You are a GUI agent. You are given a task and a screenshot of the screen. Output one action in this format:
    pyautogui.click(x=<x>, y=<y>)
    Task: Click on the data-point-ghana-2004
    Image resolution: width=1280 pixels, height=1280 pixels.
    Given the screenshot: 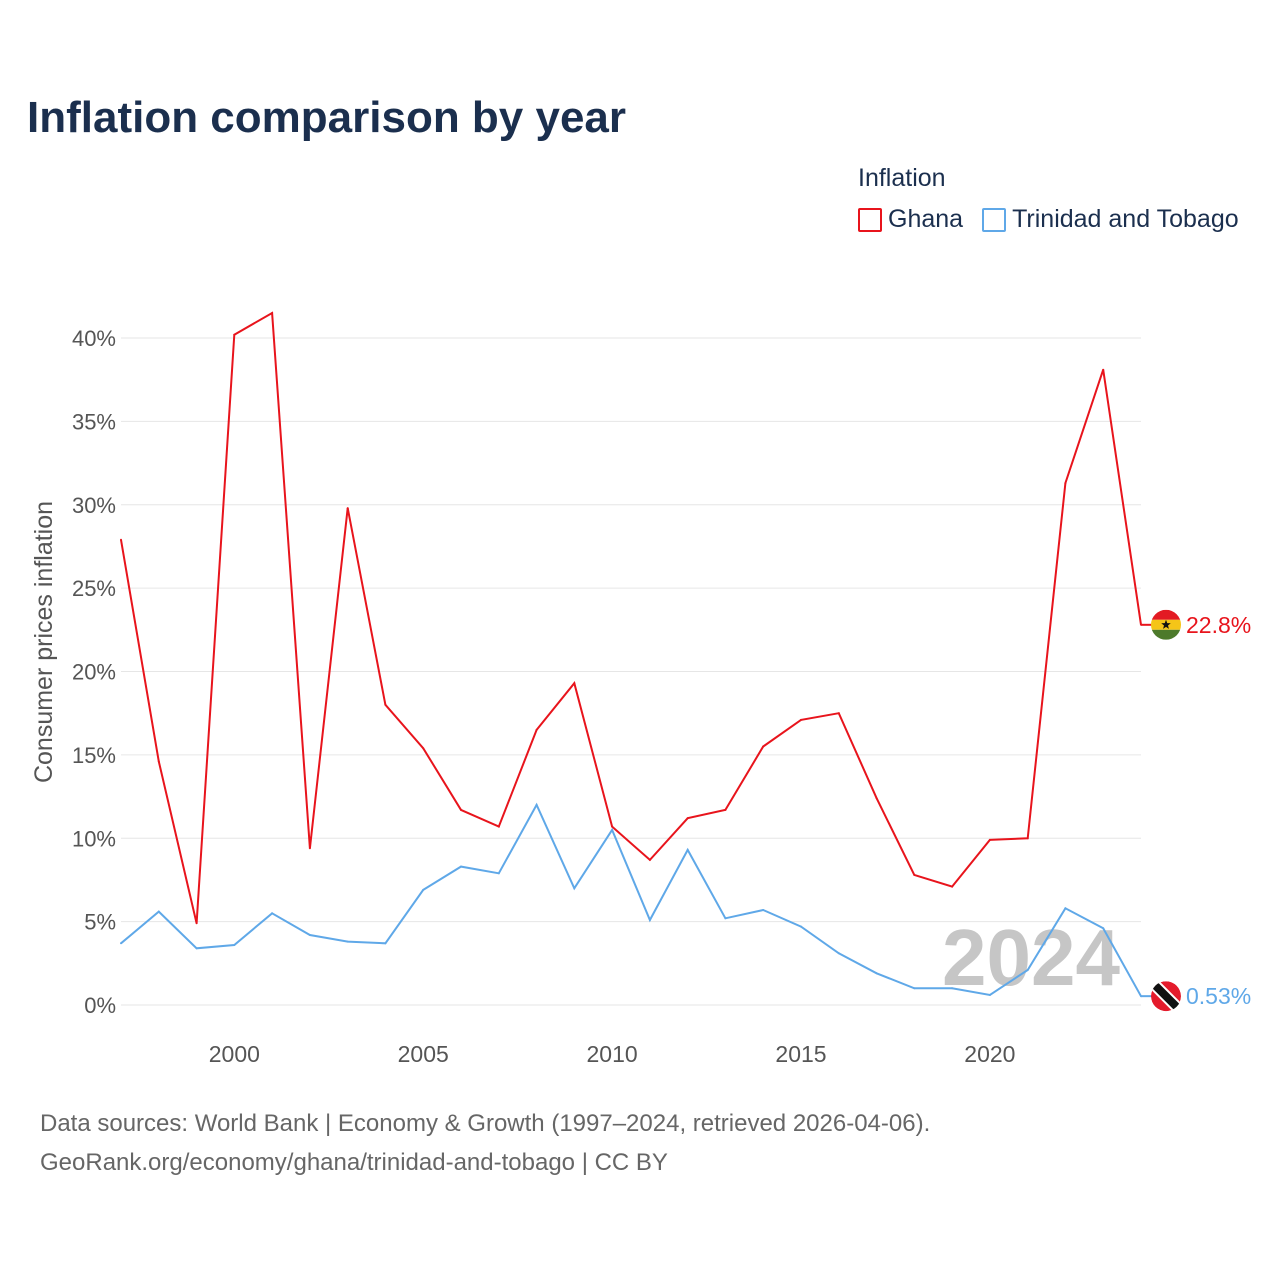 What is the action you would take?
    pyautogui.click(x=385, y=704)
    